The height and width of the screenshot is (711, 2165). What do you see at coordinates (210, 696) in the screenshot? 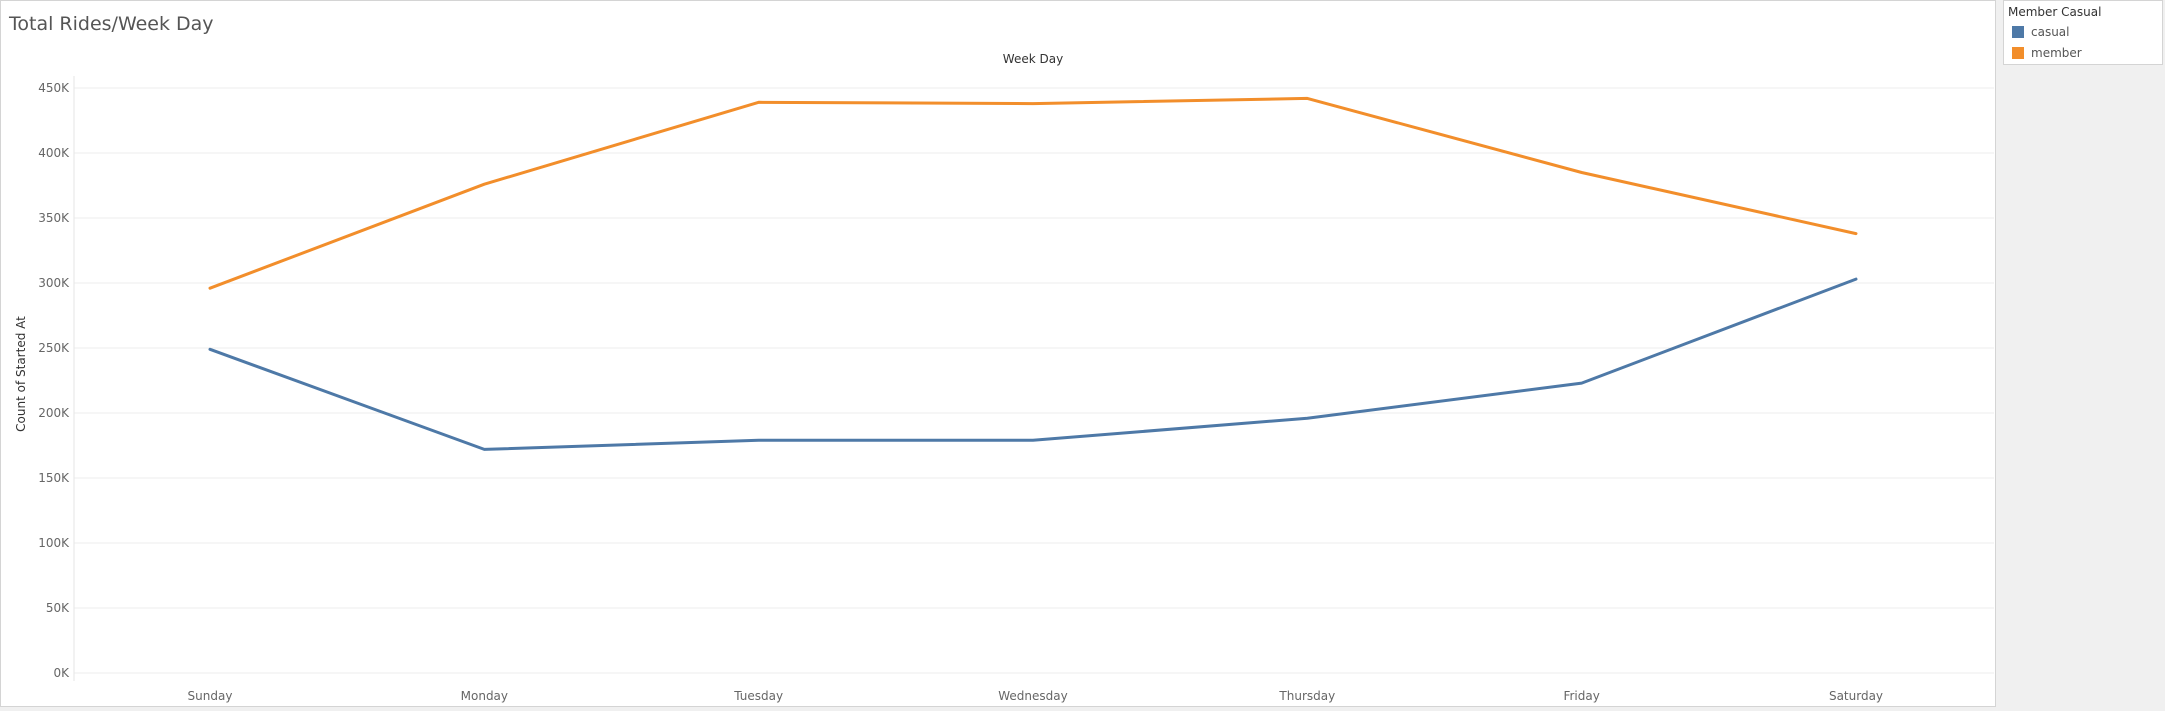
I see `x-tick-sunday: Sunday` at bounding box center [210, 696].